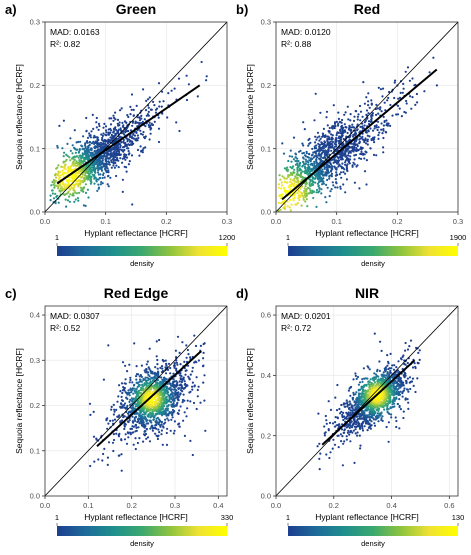 This screenshot has height=555, width=471. I want to click on x-tick-label: 0.0, so click(45, 221).